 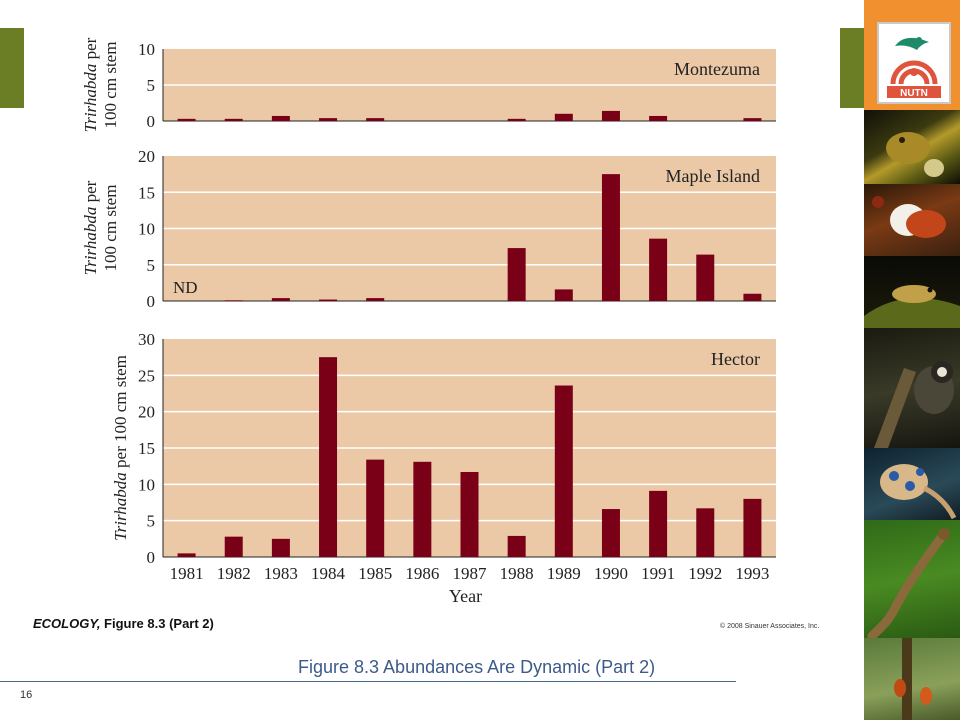 What do you see at coordinates (912, 388) in the screenshot?
I see `marmoset-photo` at bounding box center [912, 388].